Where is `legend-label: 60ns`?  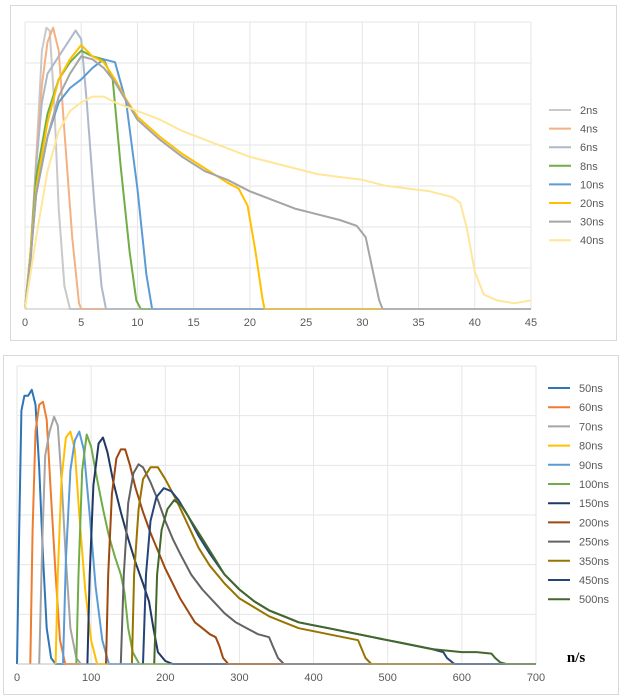 legend-label: 60ns is located at coordinates (591, 408).